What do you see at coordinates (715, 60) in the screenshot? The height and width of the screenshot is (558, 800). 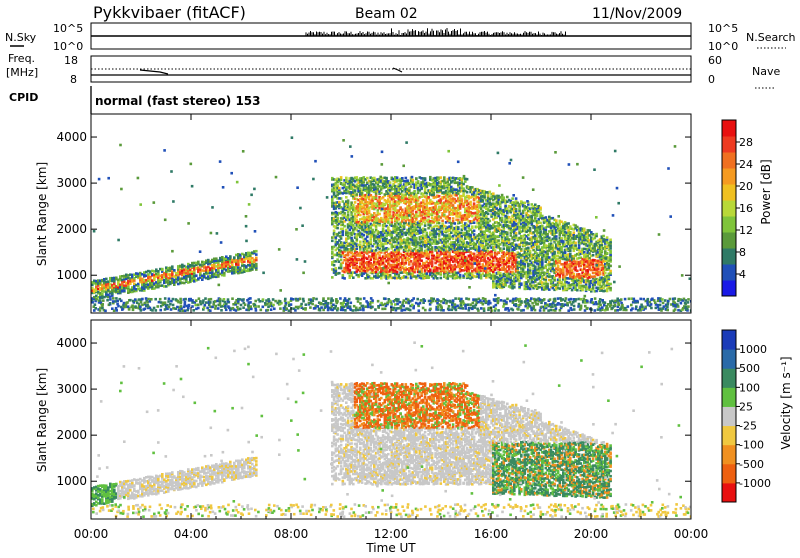 I see `nave-tick-top: 60` at bounding box center [715, 60].